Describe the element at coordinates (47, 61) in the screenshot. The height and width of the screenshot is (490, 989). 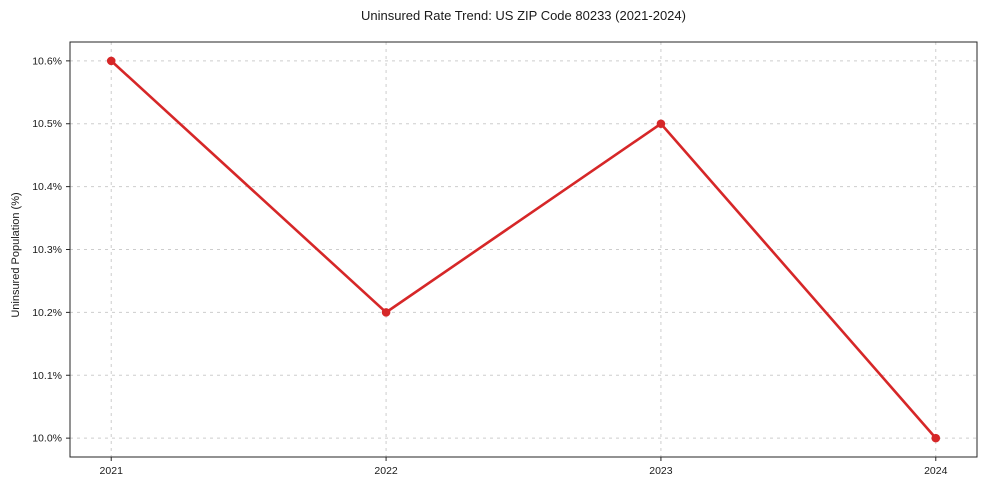
I see `y-tick-label: 10.6%` at that location.